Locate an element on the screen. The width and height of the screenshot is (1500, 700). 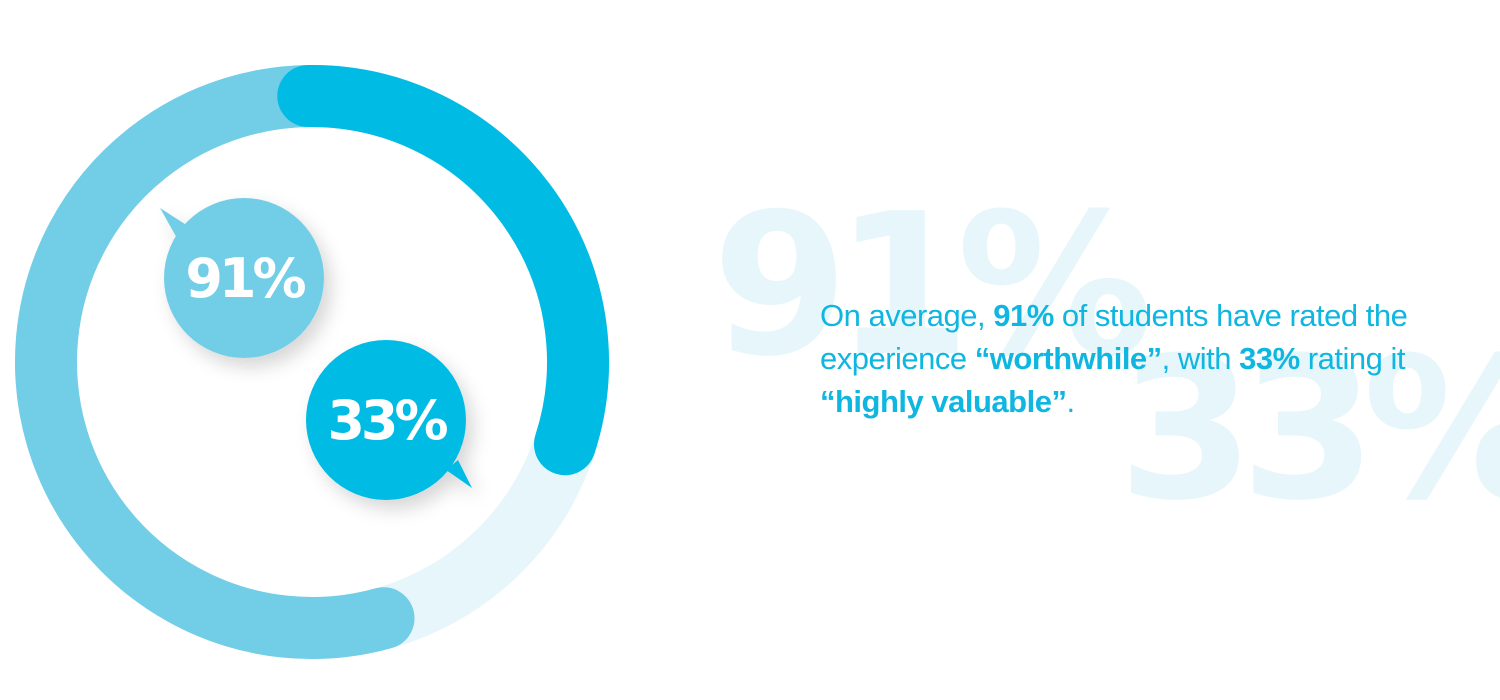
caption-stat-33: 33% is located at coordinates (1269, 358).